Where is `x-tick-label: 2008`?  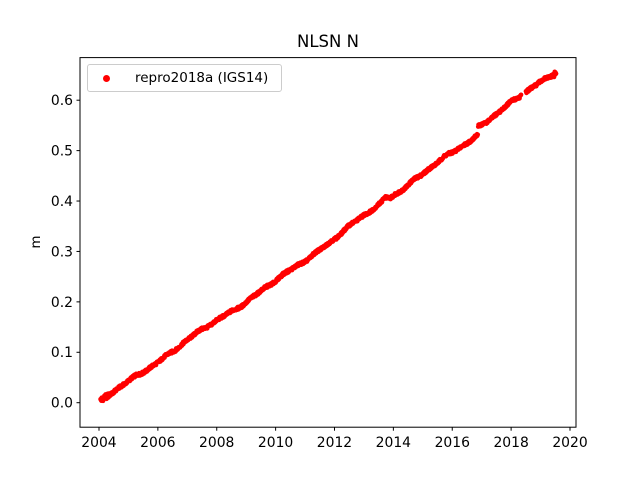
x-tick-label: 2008 is located at coordinates (216, 443).